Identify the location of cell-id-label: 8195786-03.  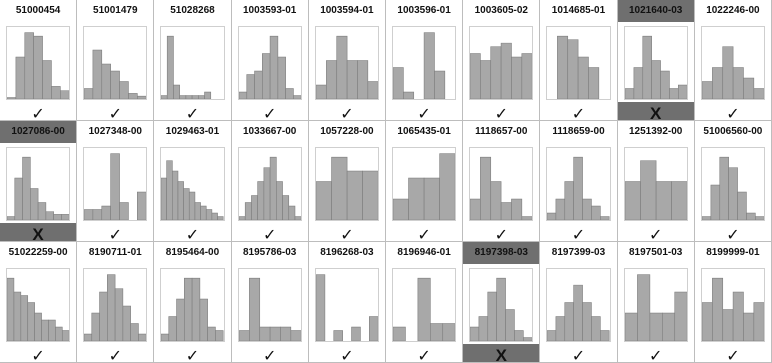
(269, 252).